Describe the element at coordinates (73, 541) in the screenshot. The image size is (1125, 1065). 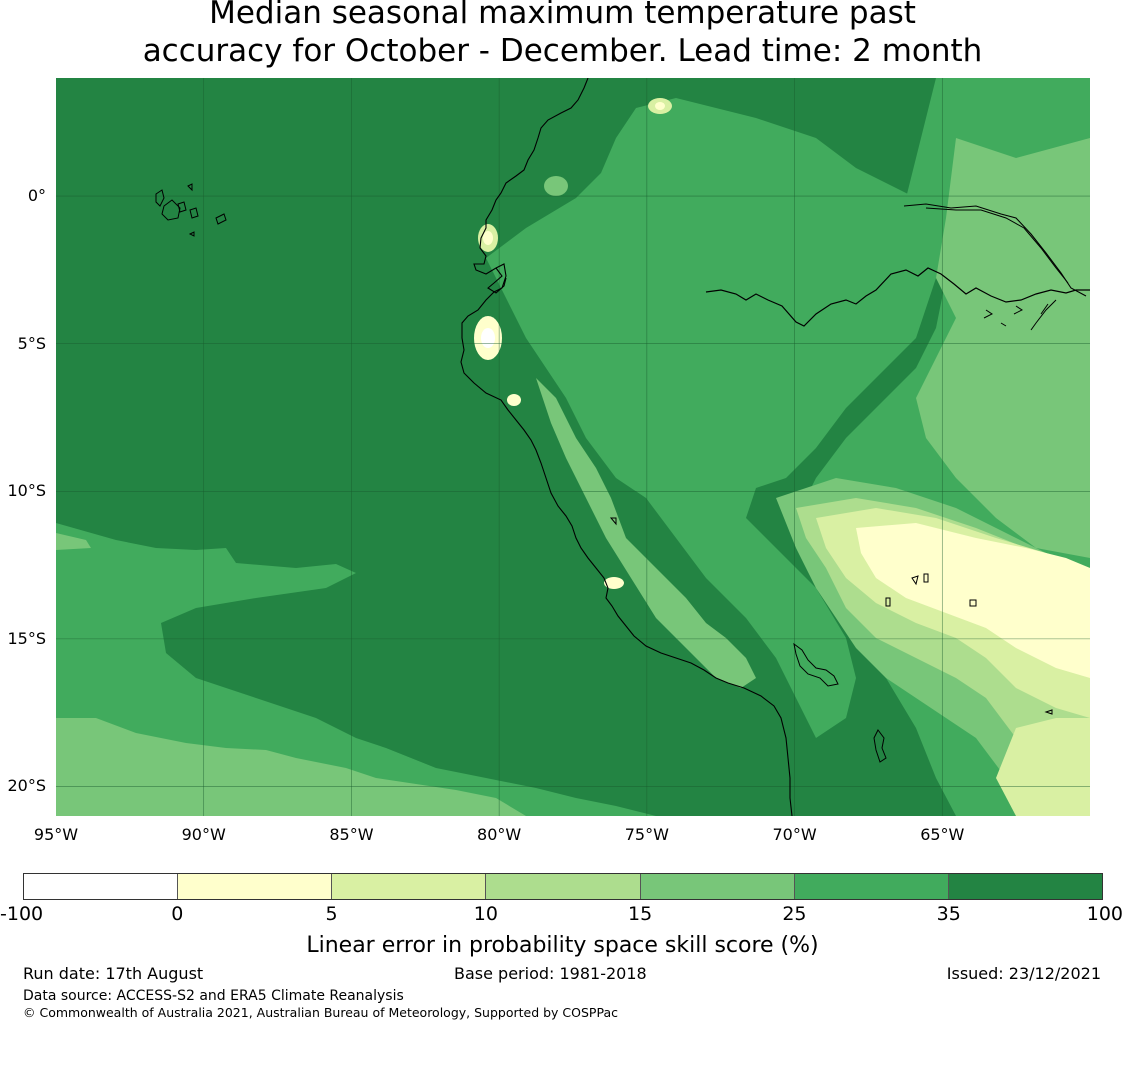
I see `skill-region-ocean-west-strip` at that location.